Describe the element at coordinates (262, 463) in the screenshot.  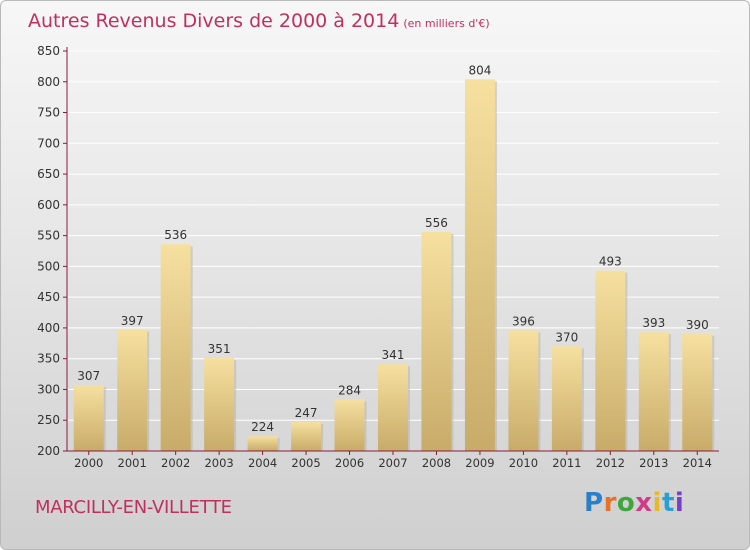
I see `x-tick-label: 2004` at that location.